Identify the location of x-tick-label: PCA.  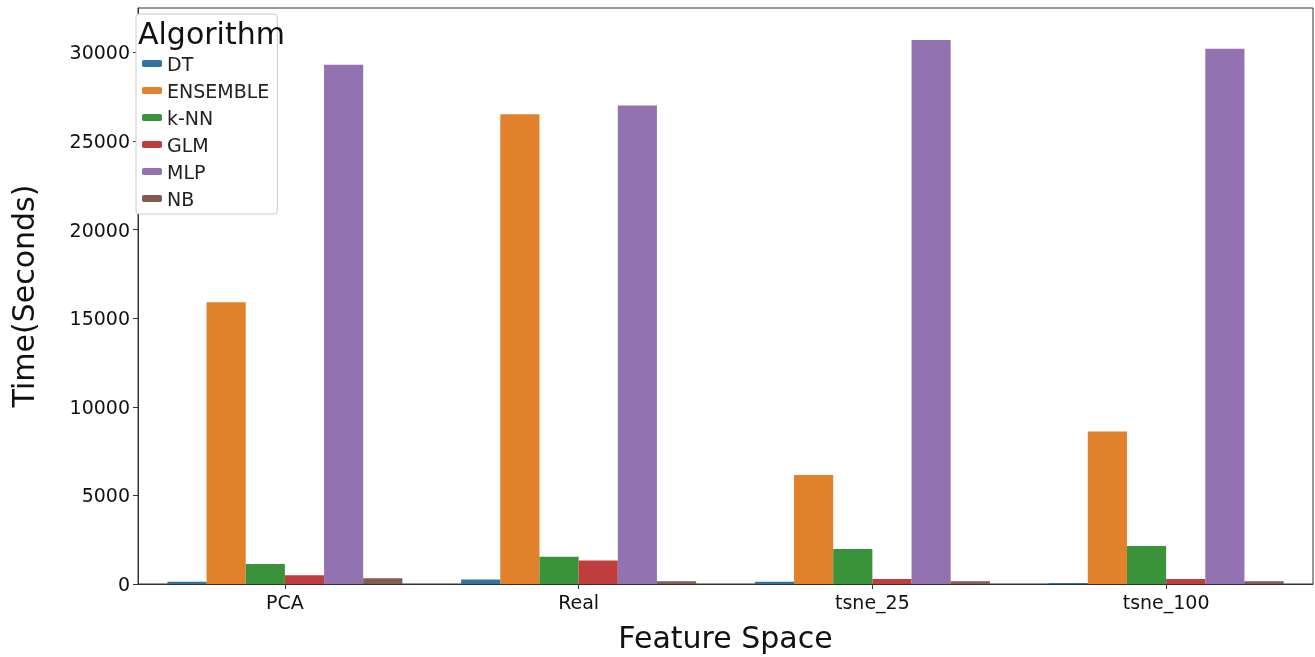
(285, 601).